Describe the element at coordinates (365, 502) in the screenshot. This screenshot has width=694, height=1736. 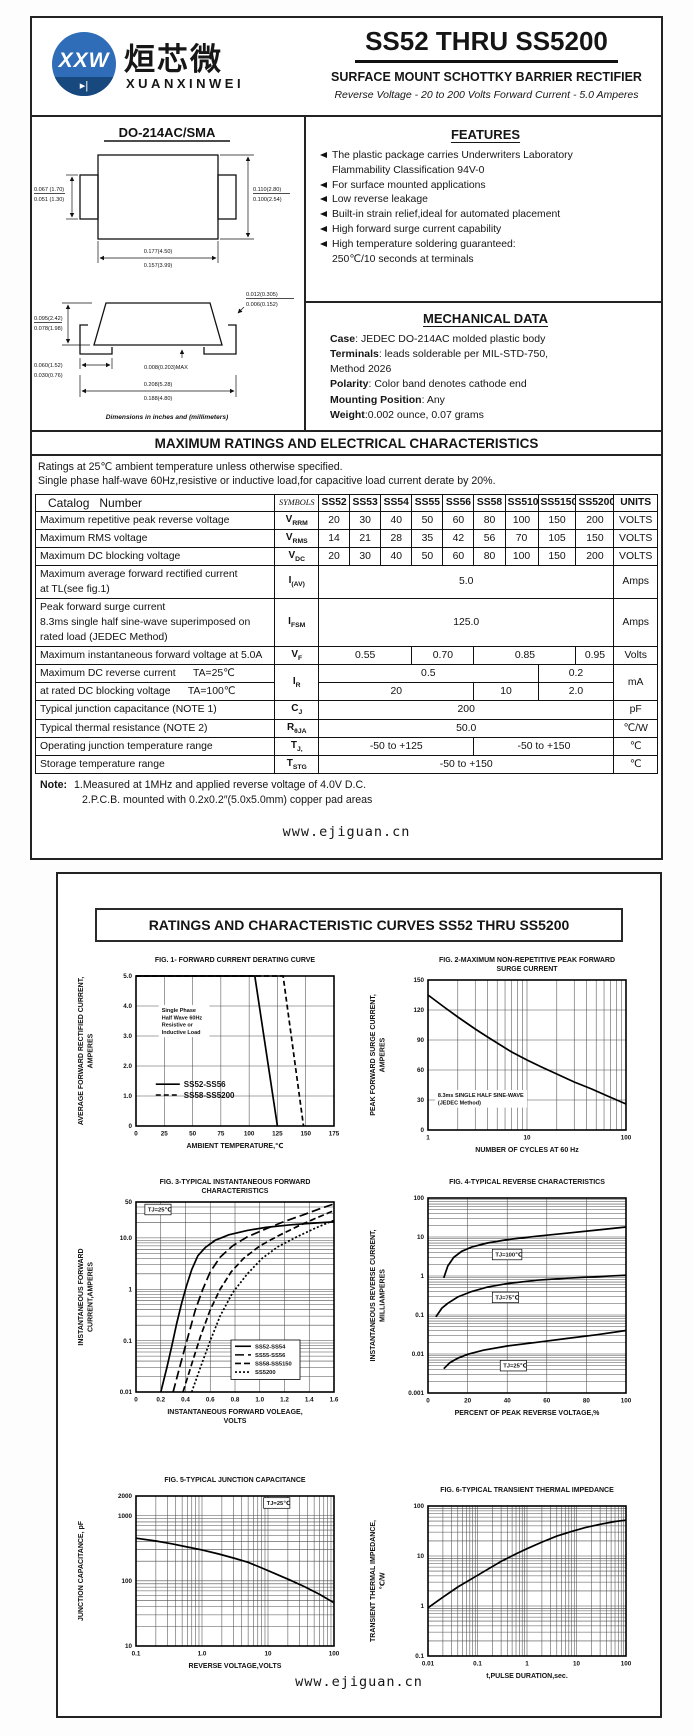
I see `table-header-cell: SS53` at that location.